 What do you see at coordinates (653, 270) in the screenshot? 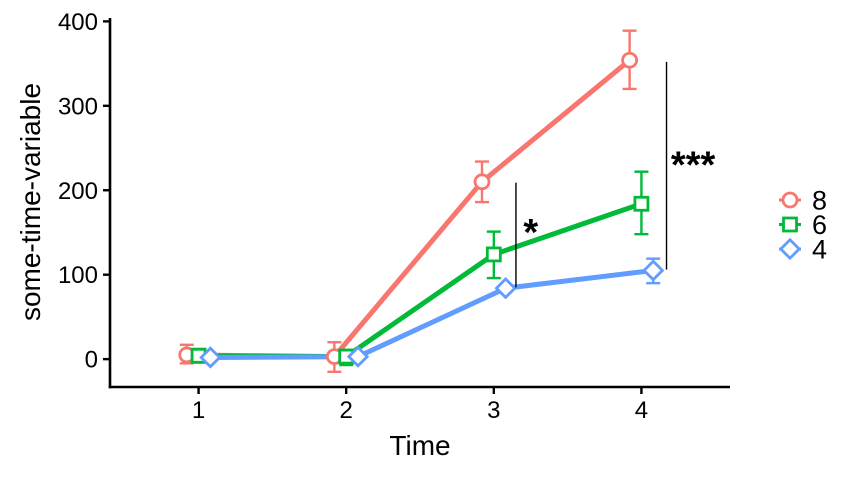
I see `data-point-4-t4` at bounding box center [653, 270].